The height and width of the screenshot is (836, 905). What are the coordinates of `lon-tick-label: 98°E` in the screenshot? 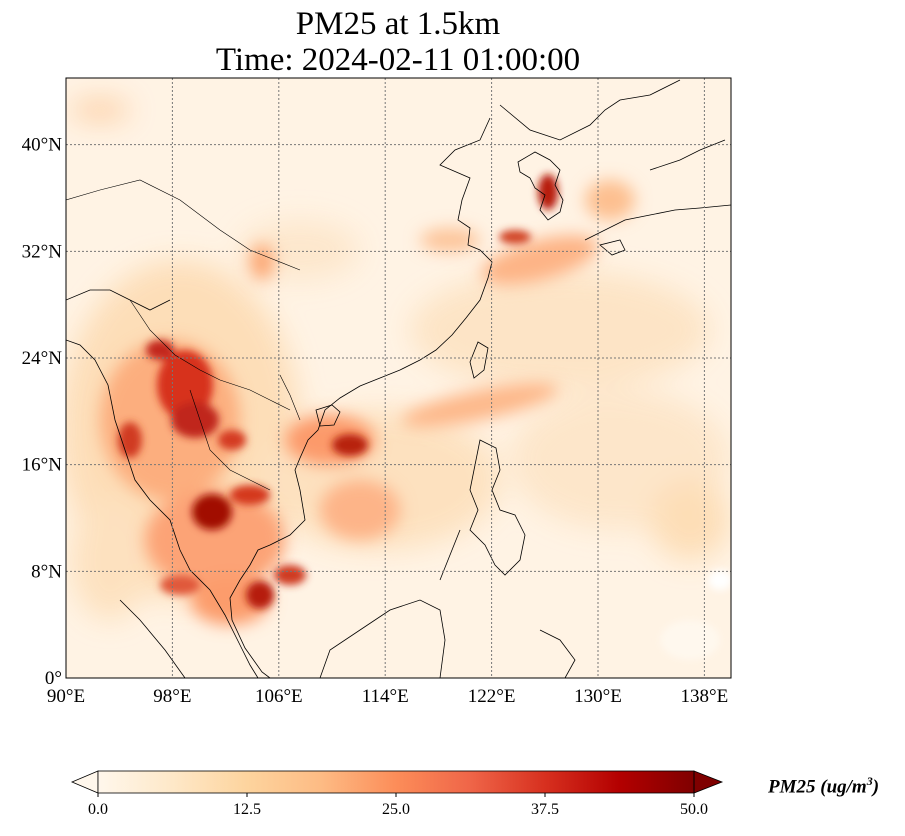 It's located at (172, 696).